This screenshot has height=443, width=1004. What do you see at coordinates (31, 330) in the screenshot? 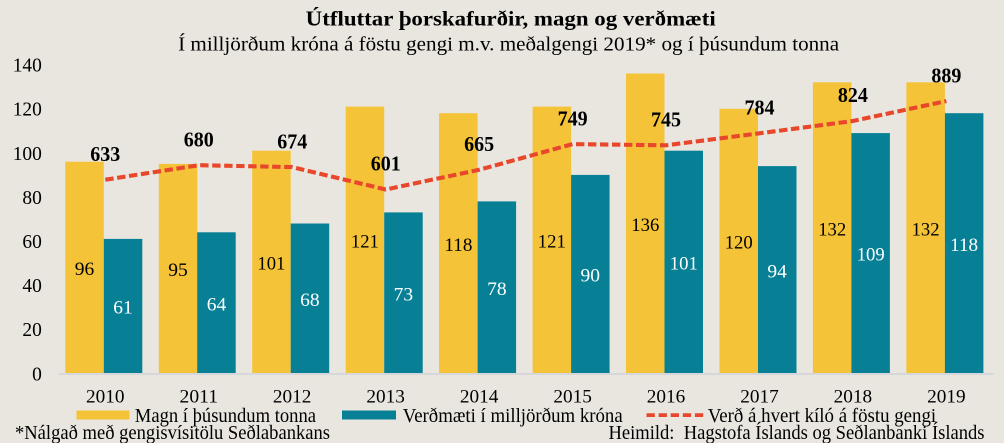
I see `svg-text: 20` at bounding box center [31, 330].